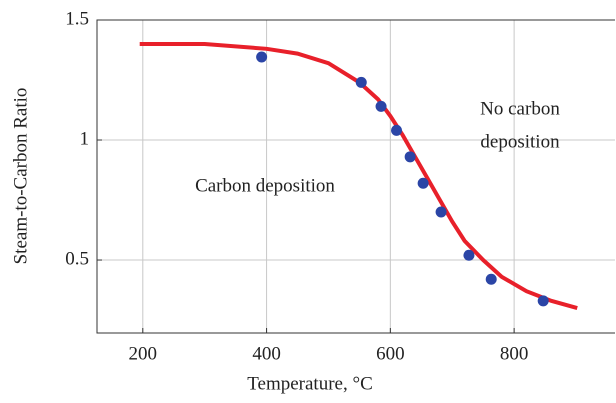 Image resolution: width=616 pixels, height=403 pixels. Describe the element at coordinates (85, 138) in the screenshot. I see `y-tick-label: 1` at that location.